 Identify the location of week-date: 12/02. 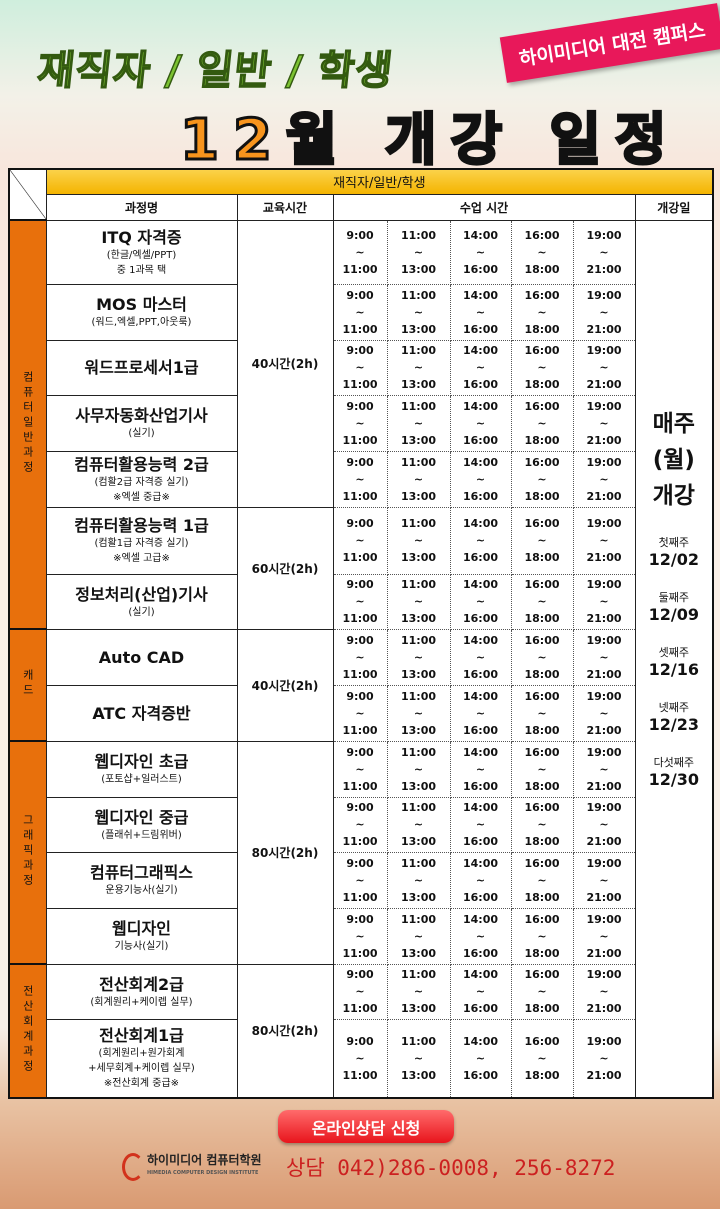
(673, 559).